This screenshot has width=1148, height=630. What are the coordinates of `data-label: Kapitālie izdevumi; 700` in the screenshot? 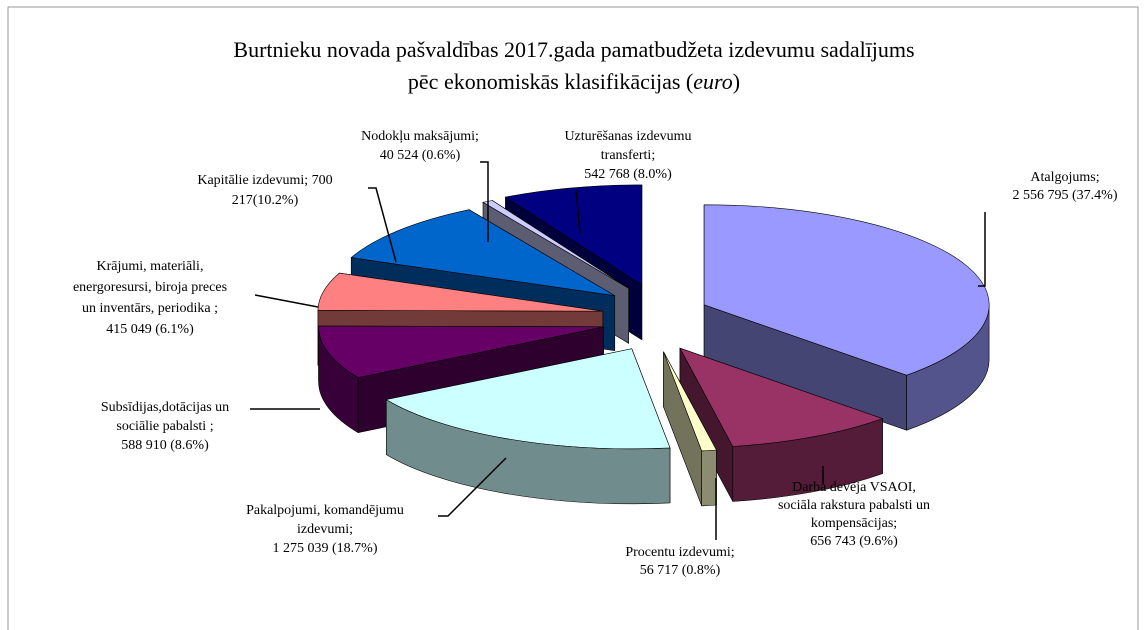 It's located at (264, 180).